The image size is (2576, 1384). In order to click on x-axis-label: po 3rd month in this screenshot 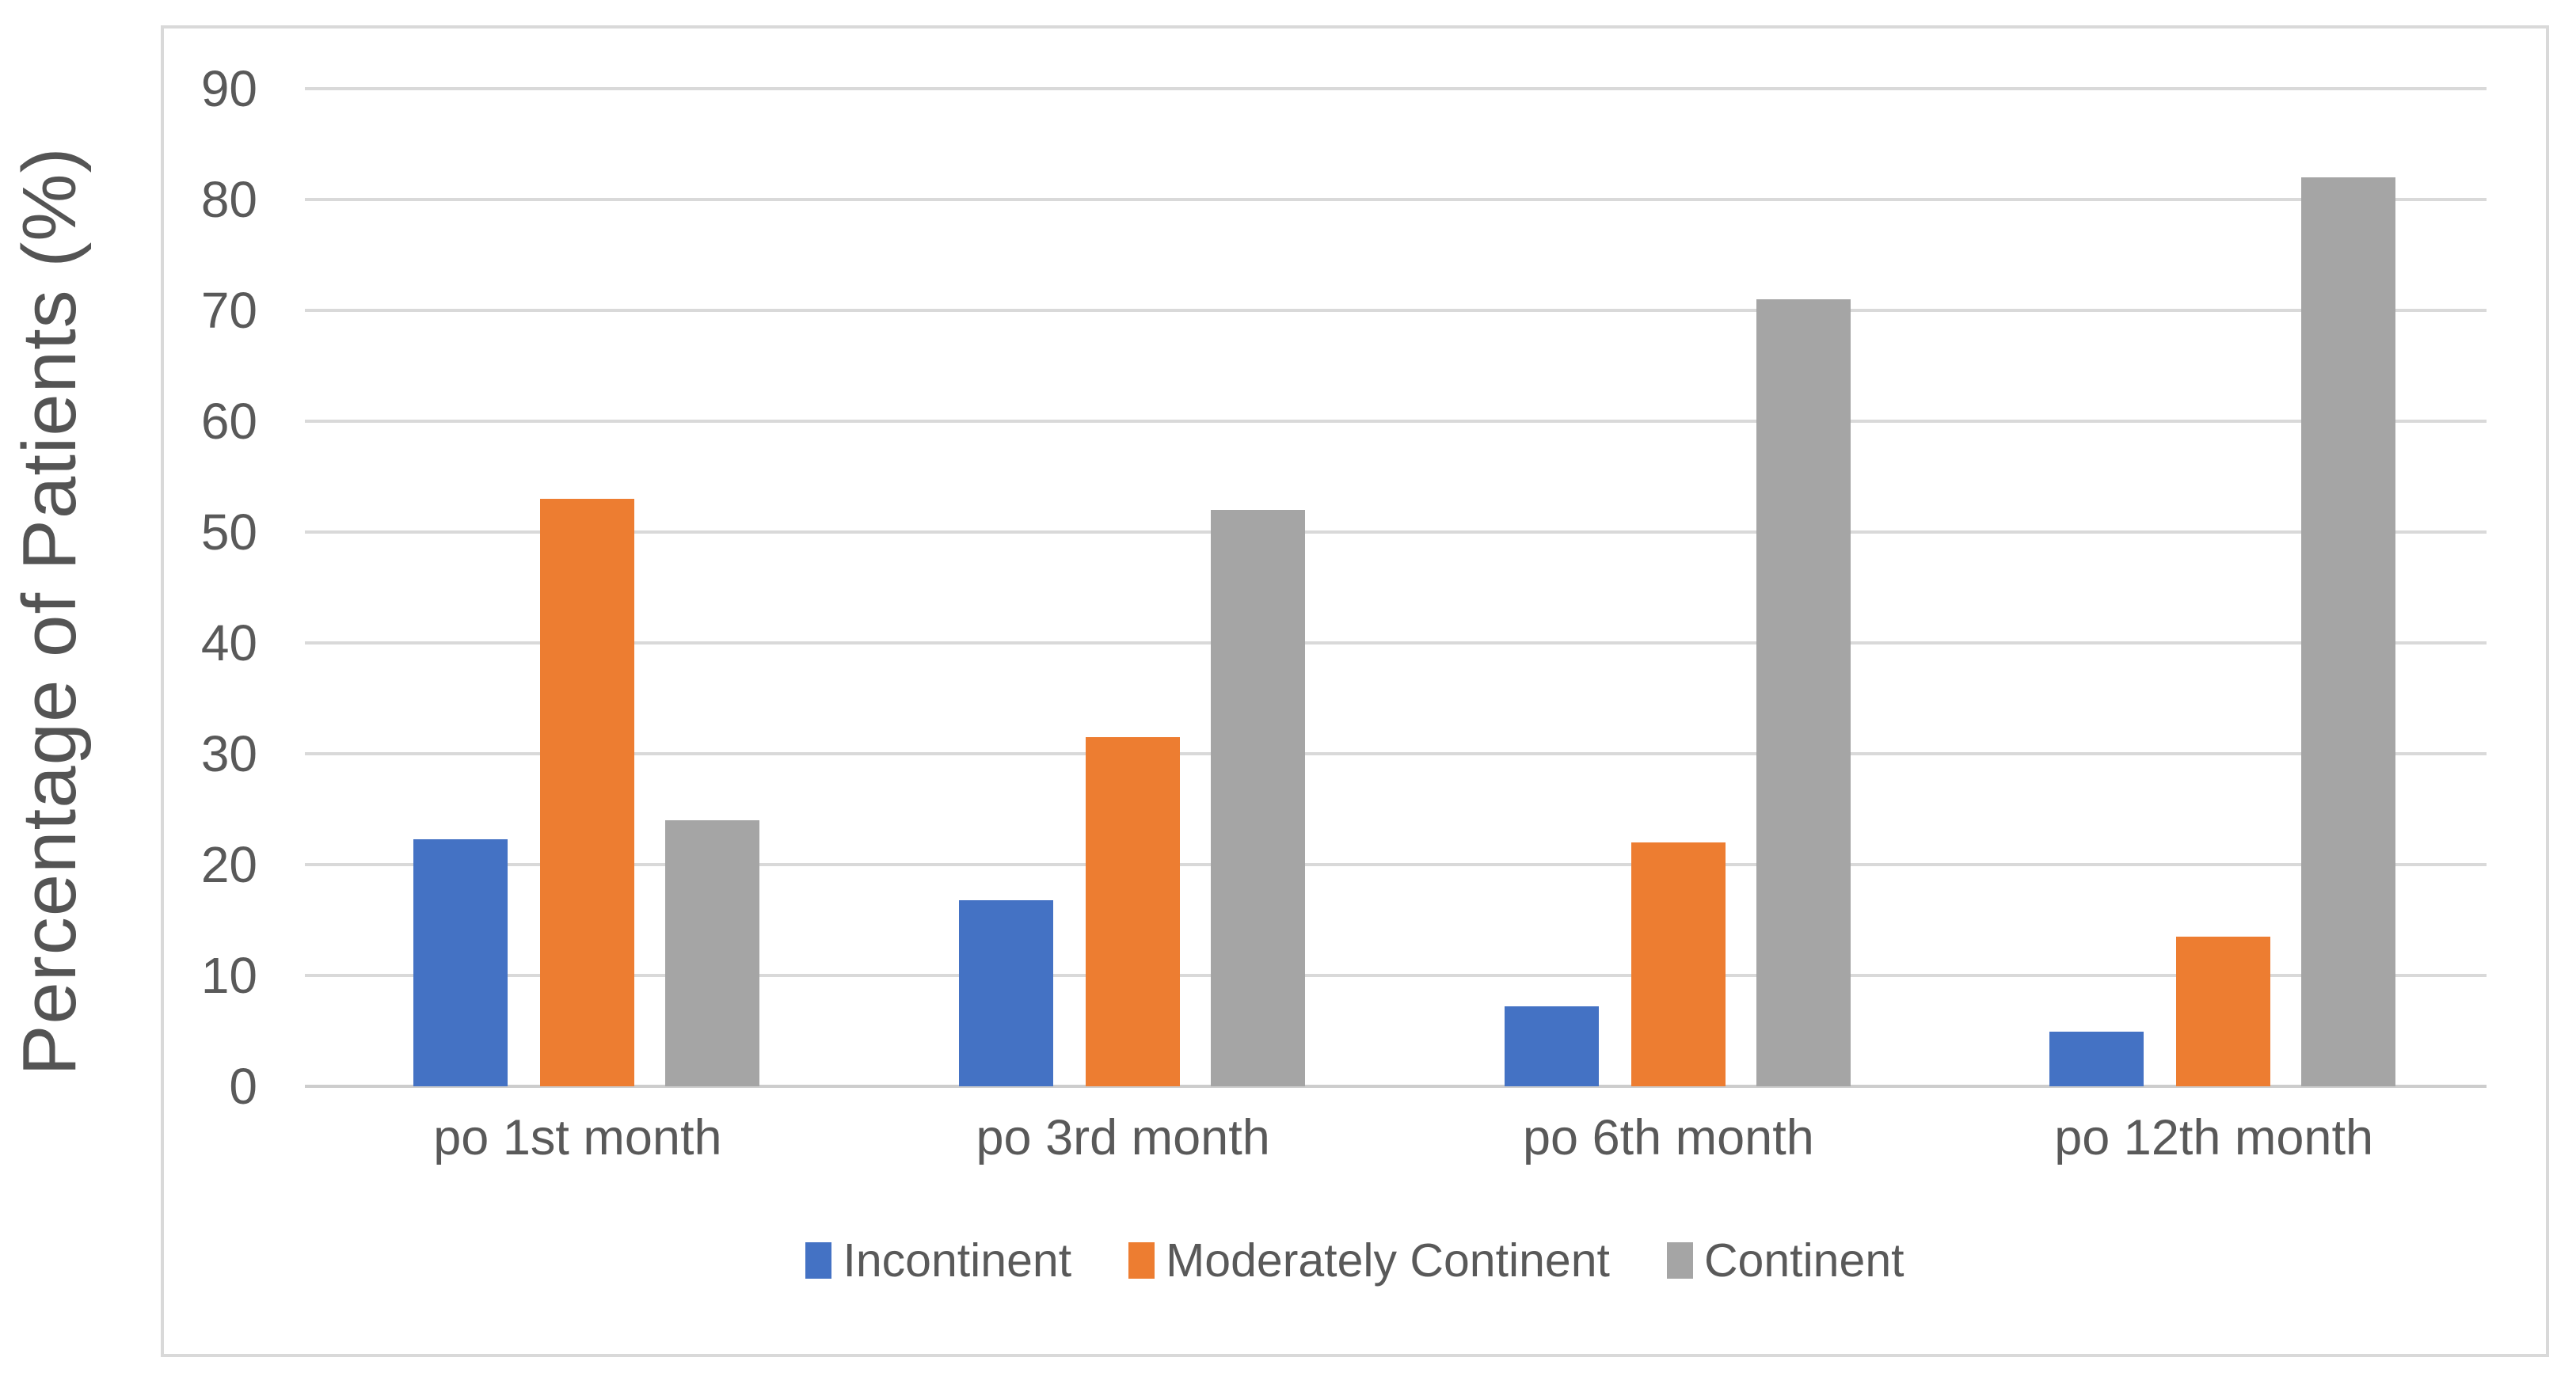, I will do `click(1123, 1137)`.